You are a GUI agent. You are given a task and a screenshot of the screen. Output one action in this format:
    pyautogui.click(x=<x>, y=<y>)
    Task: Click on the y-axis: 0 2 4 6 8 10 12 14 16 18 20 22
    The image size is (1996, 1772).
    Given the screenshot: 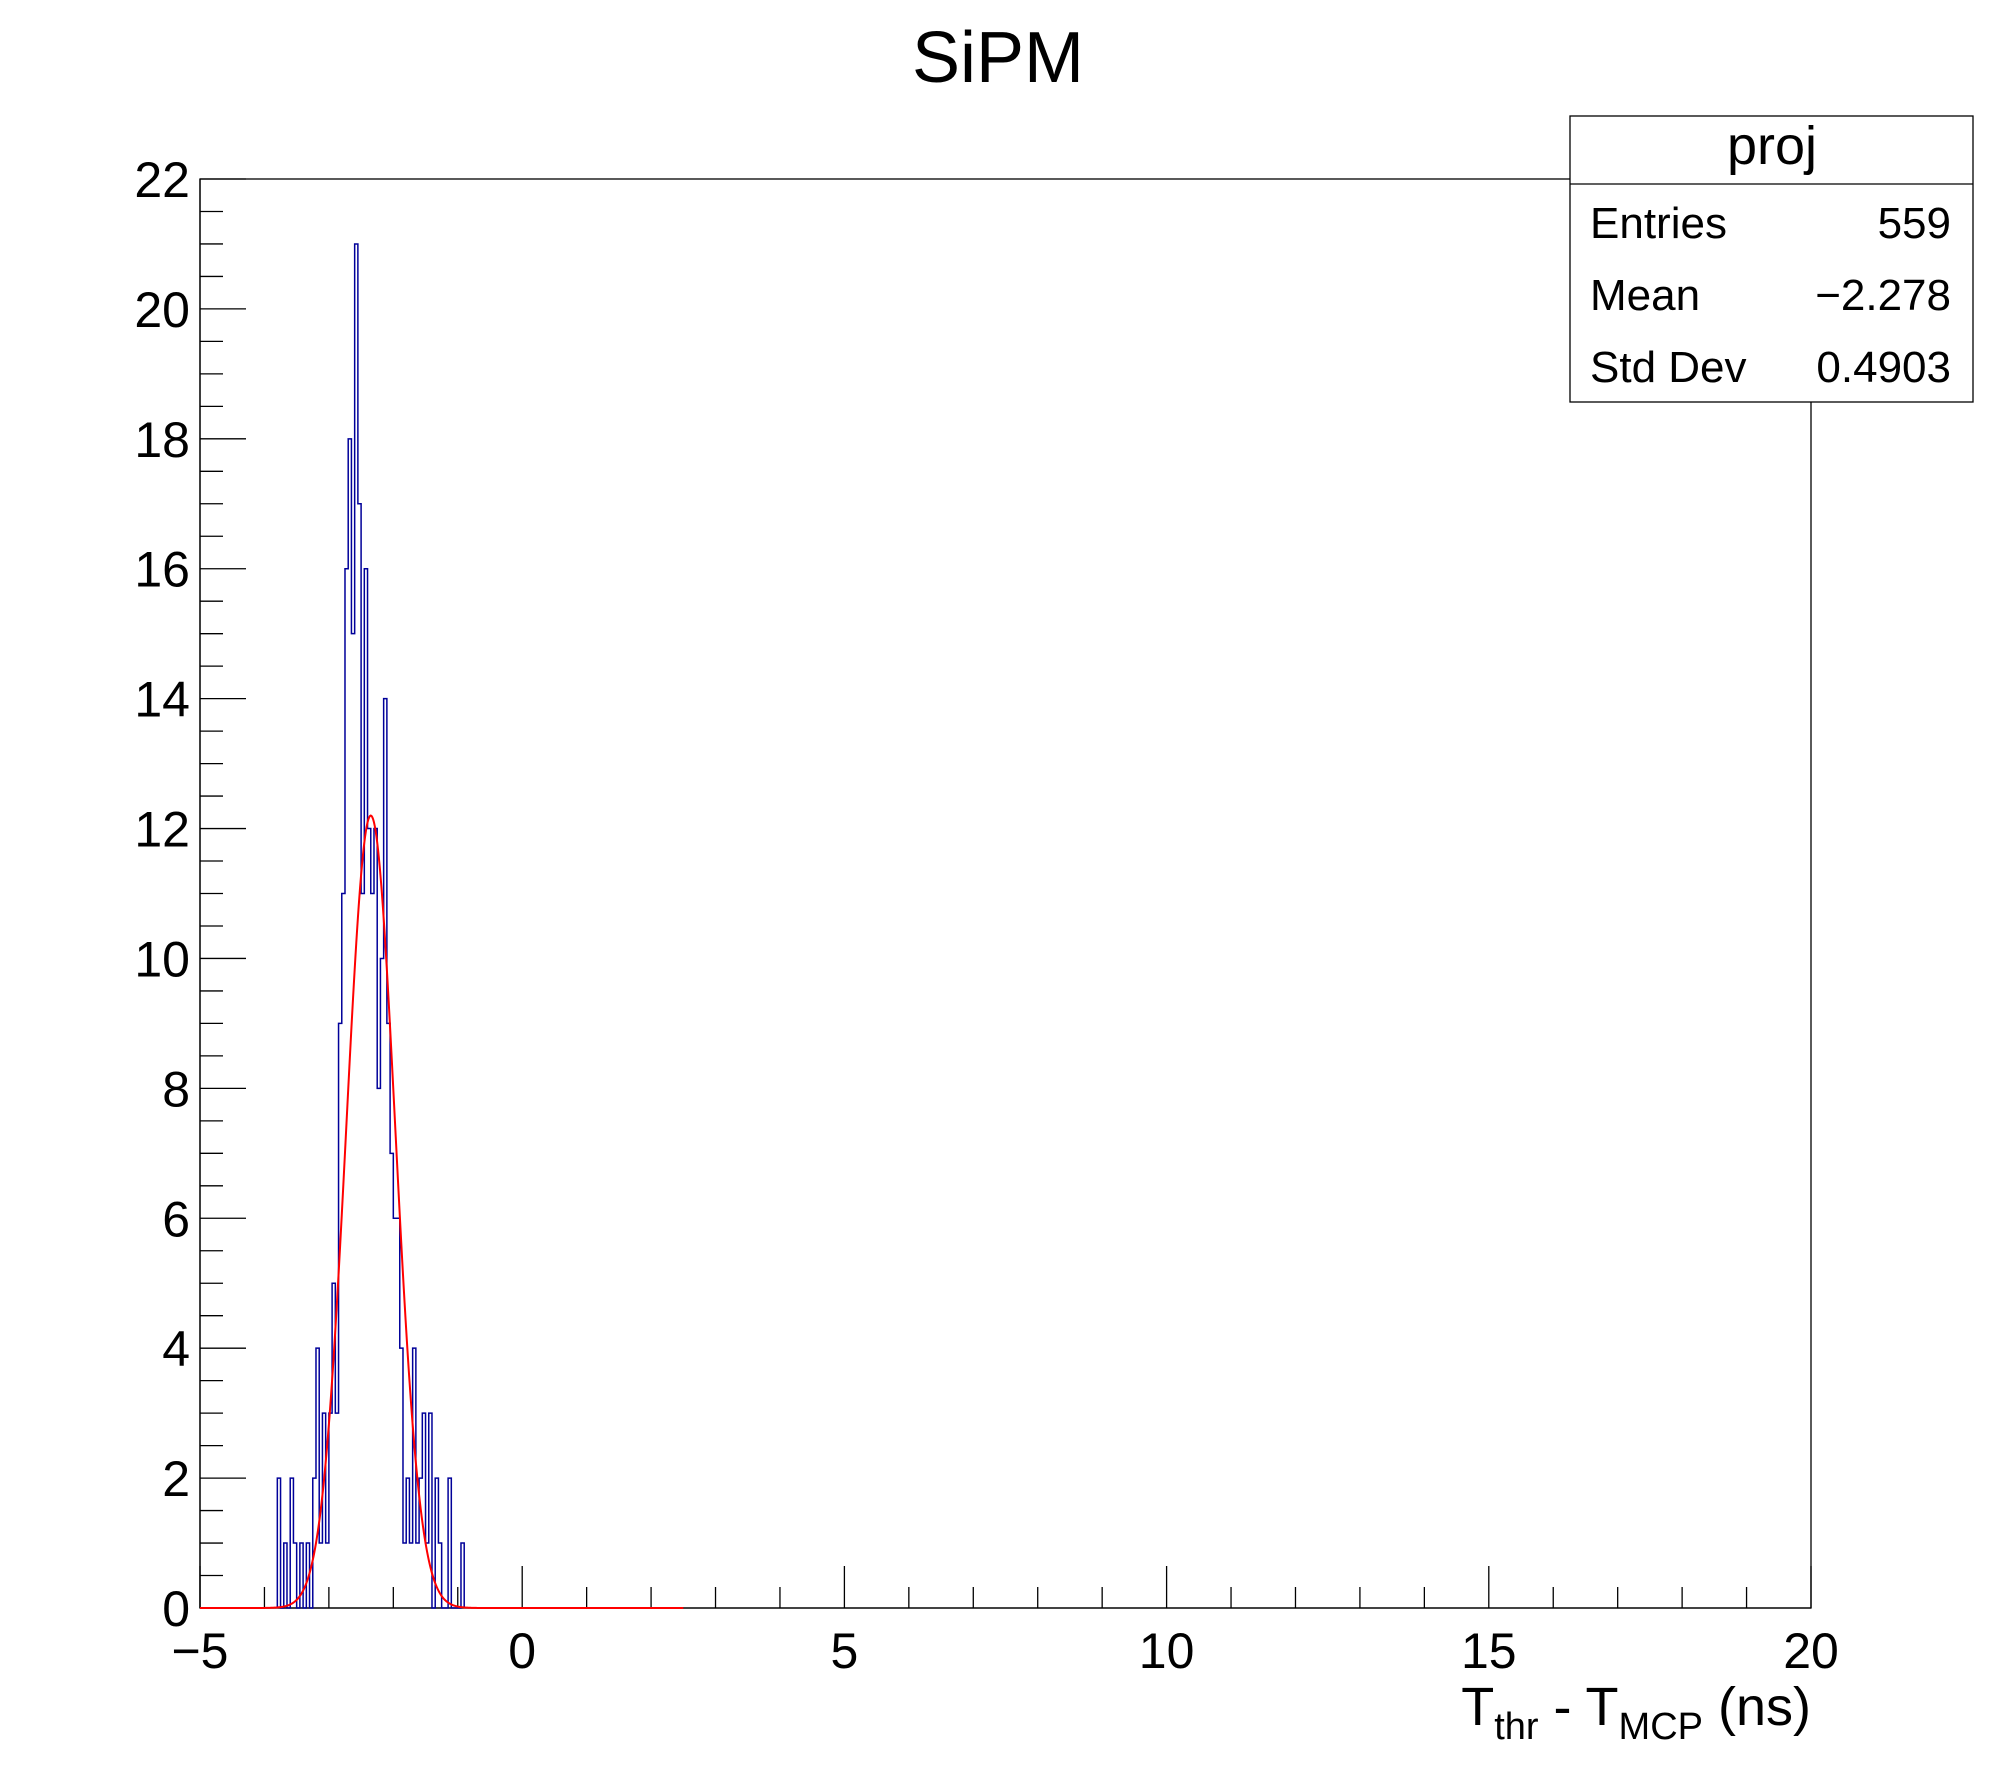 What is the action you would take?
    pyautogui.click(x=190, y=894)
    